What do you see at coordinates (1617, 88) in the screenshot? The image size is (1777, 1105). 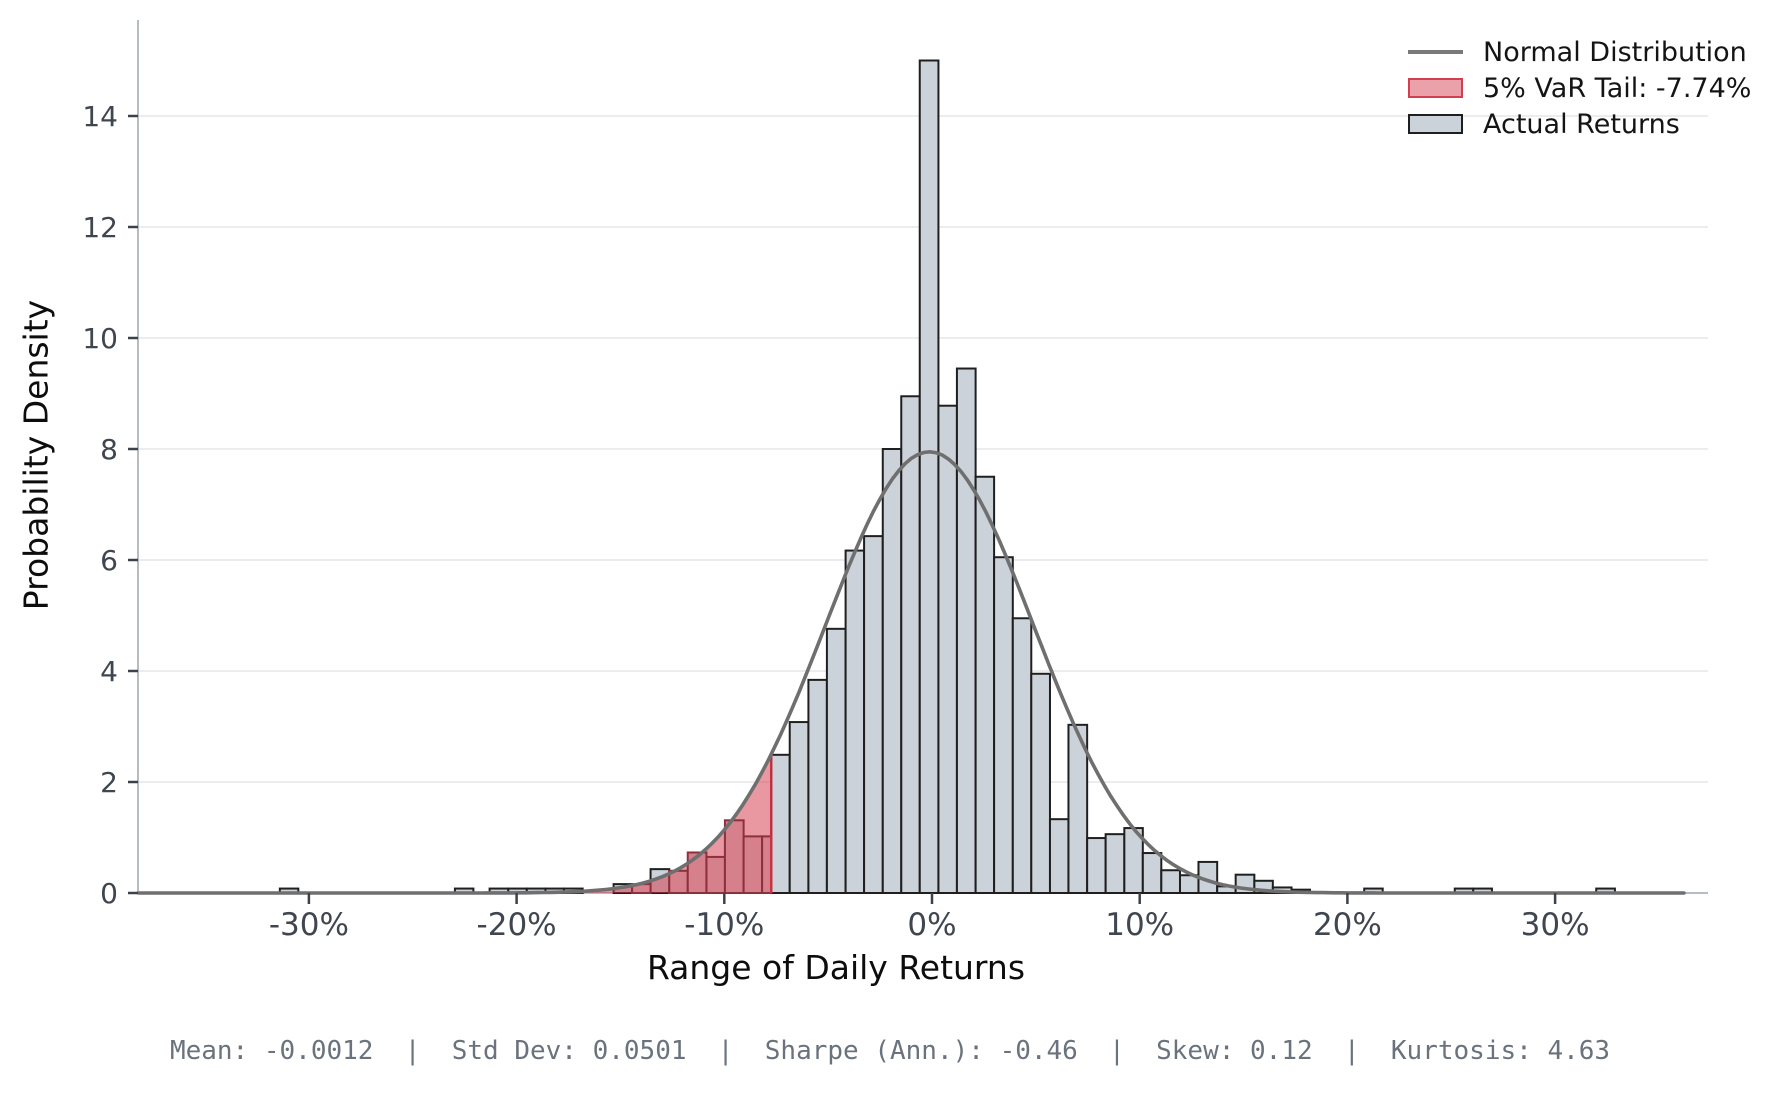 I see `legend-label: 5% VaR Tail: -7.74%` at bounding box center [1617, 88].